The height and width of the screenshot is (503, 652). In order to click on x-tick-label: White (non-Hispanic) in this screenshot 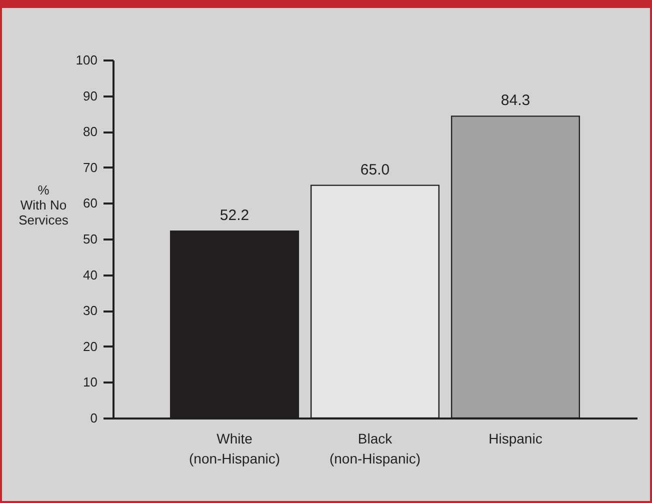, I will do `click(234, 448)`.